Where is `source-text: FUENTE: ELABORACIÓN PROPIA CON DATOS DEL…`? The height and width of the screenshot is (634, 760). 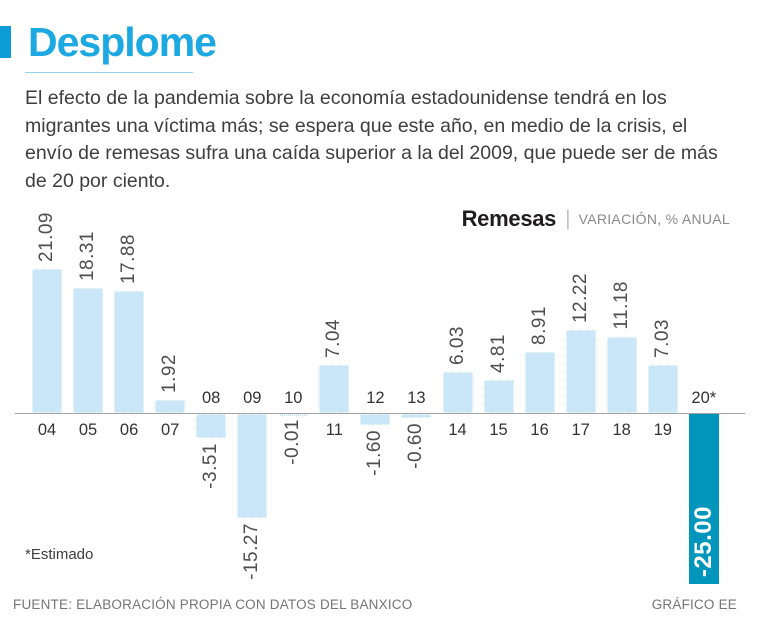
source-text: FUENTE: ELABORACIÓN PROPIA CON DATOS DEL… is located at coordinates (213, 604).